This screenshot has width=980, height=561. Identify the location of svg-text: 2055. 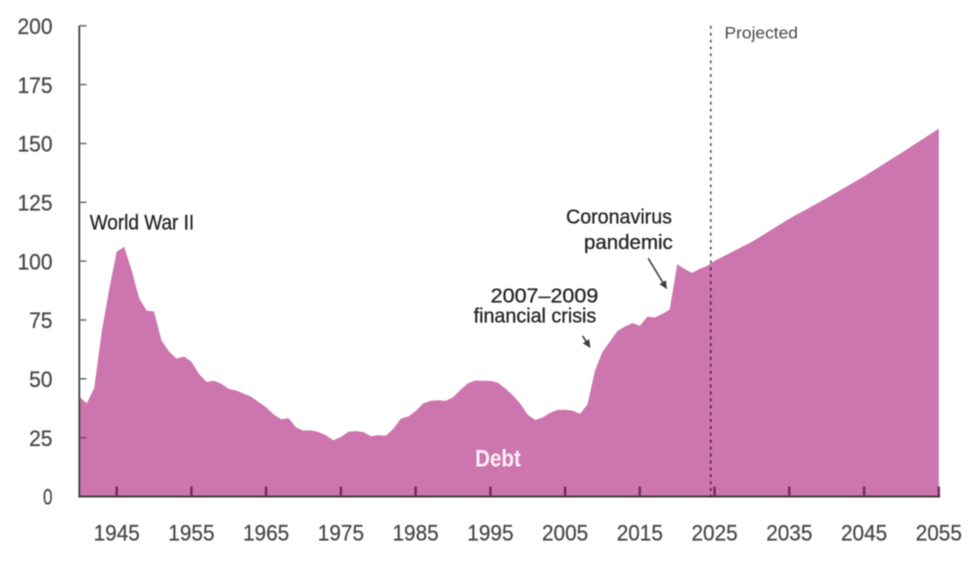
(939, 533).